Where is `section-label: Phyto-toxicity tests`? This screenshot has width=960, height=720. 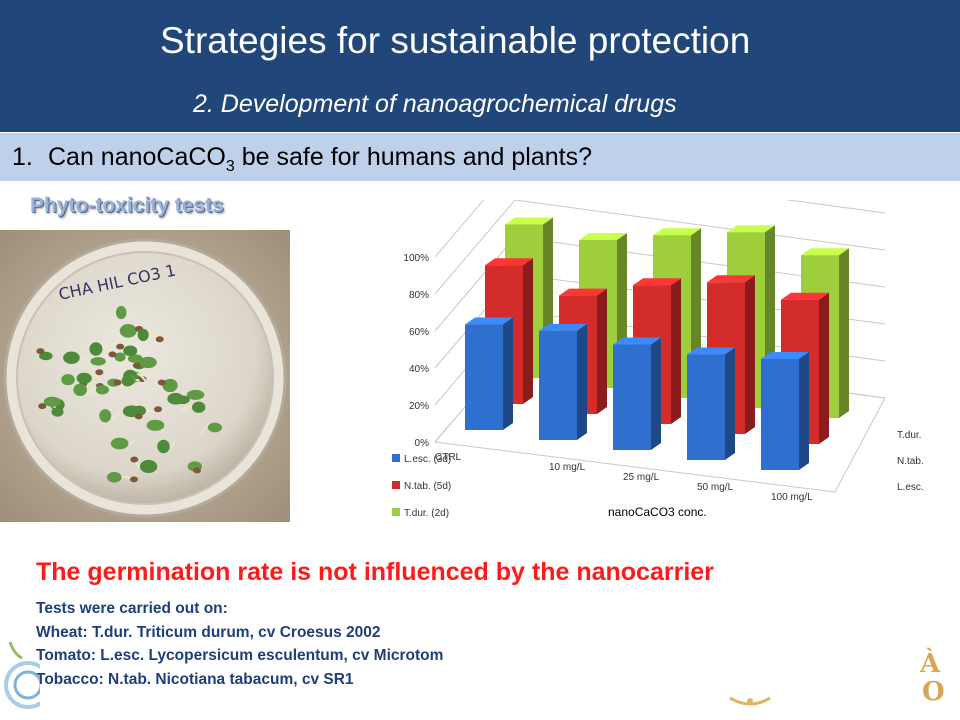
section-label: Phyto-toxicity tests is located at coordinates (127, 205).